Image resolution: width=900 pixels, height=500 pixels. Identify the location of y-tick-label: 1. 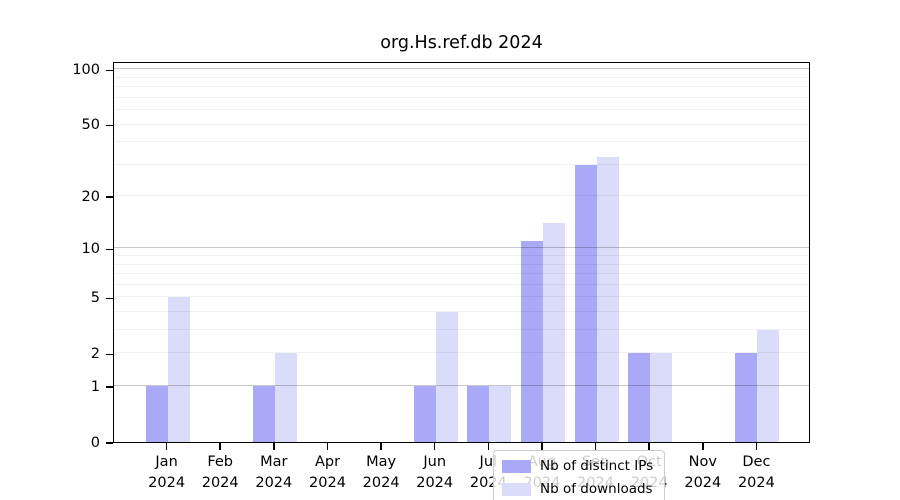
(95, 386).